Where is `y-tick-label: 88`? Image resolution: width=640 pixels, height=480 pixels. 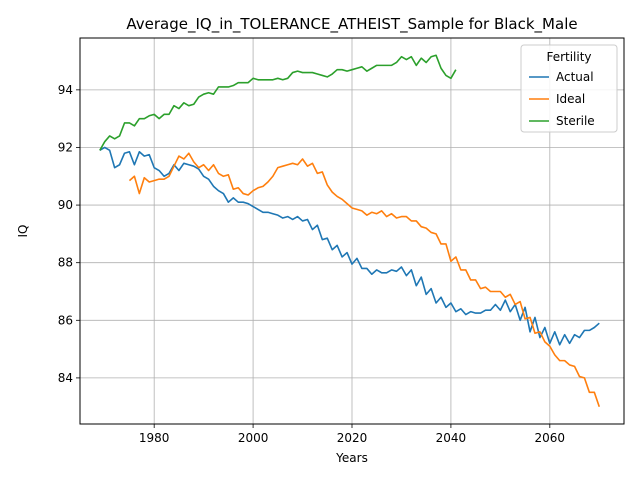
y-tick-label: 88 is located at coordinates (65, 263).